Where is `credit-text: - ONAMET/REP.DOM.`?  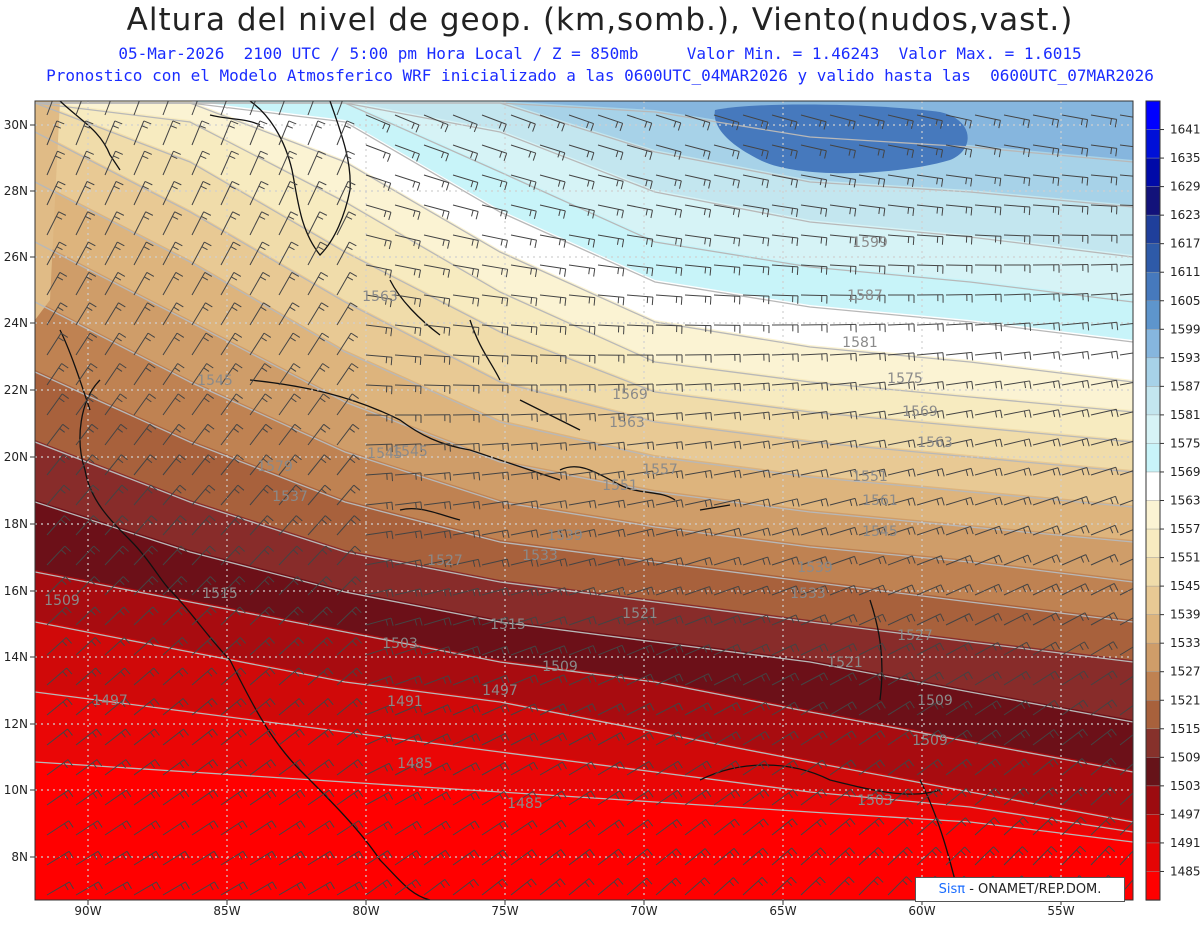 credit-text: - ONAMET/REP.DOM. is located at coordinates (1033, 889).